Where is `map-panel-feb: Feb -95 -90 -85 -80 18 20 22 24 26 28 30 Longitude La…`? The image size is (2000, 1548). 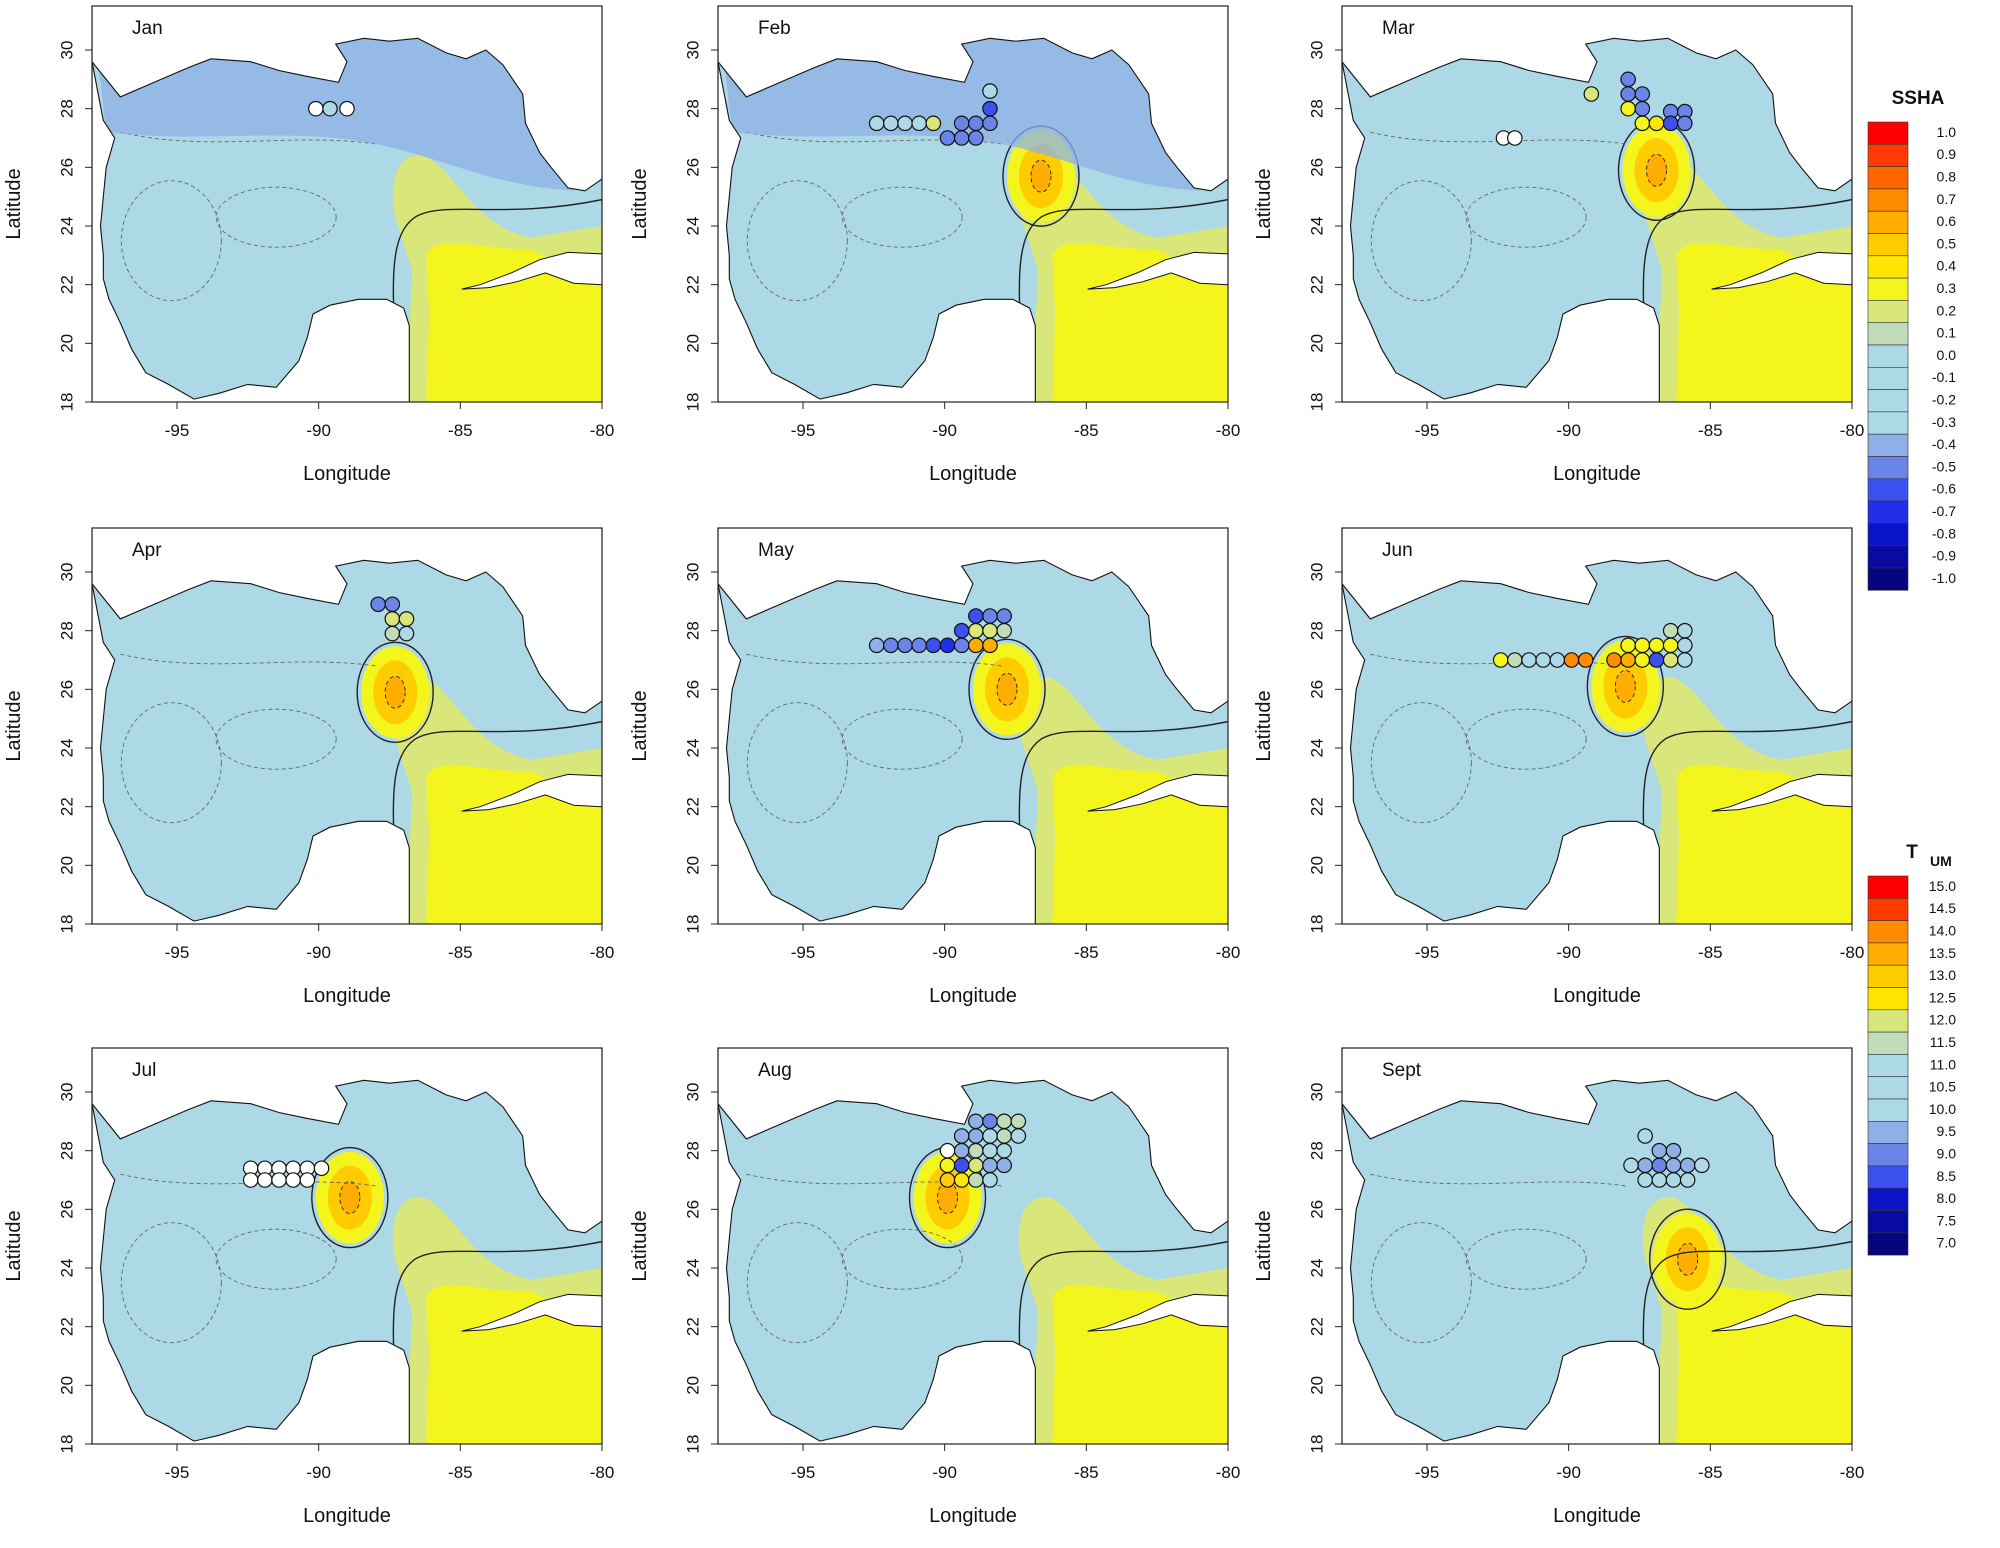
map-panel-feb: Feb -95 -90 -85 -80 18 20 22 24 26 28 30 Longitude La… is located at coordinates (934, 245).